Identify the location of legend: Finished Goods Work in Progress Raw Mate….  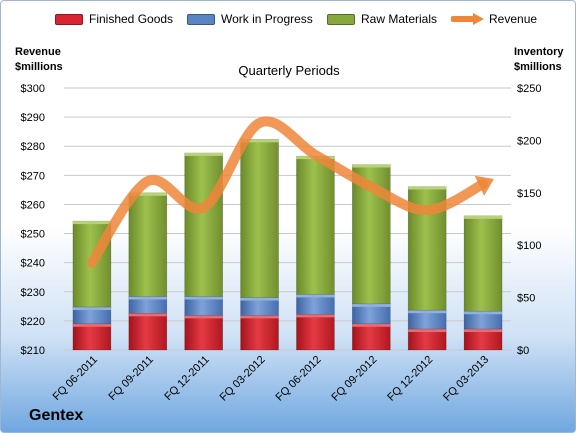
(288, 16).